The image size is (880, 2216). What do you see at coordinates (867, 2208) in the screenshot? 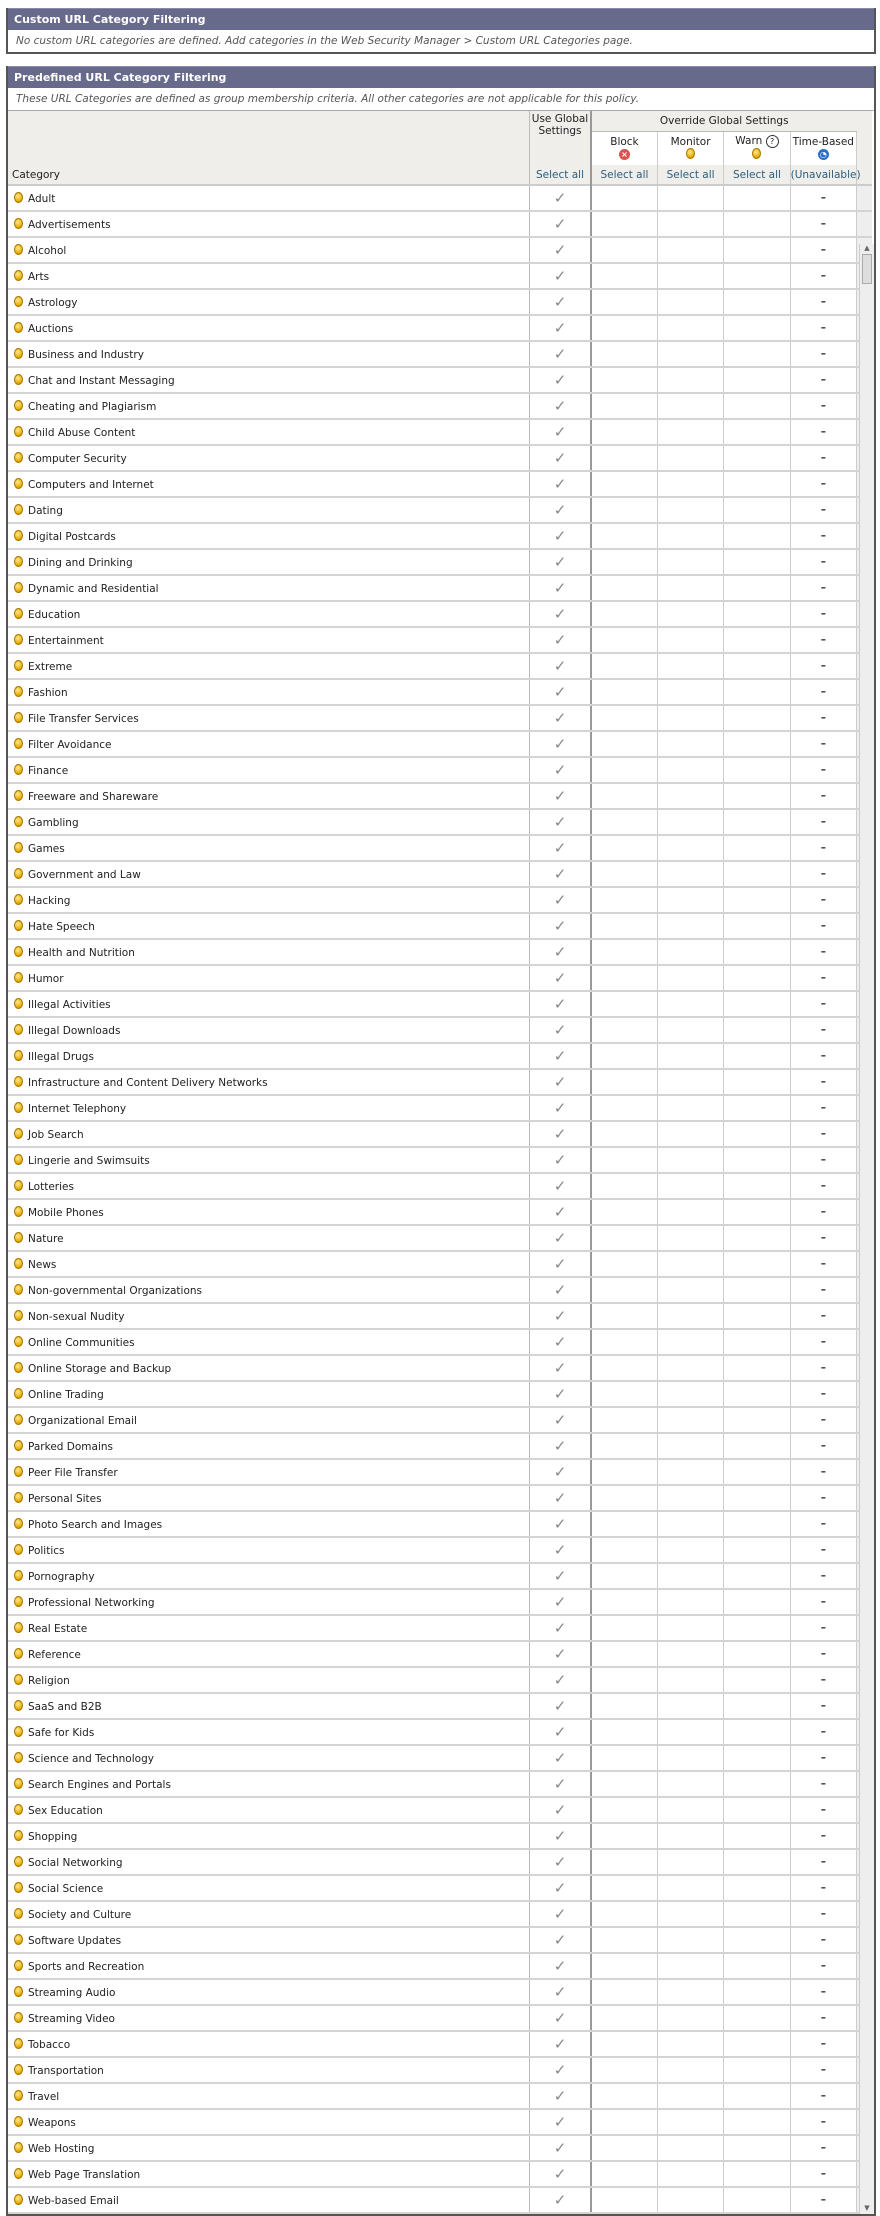
I see `scroll-down-arrow: ▼` at bounding box center [867, 2208].